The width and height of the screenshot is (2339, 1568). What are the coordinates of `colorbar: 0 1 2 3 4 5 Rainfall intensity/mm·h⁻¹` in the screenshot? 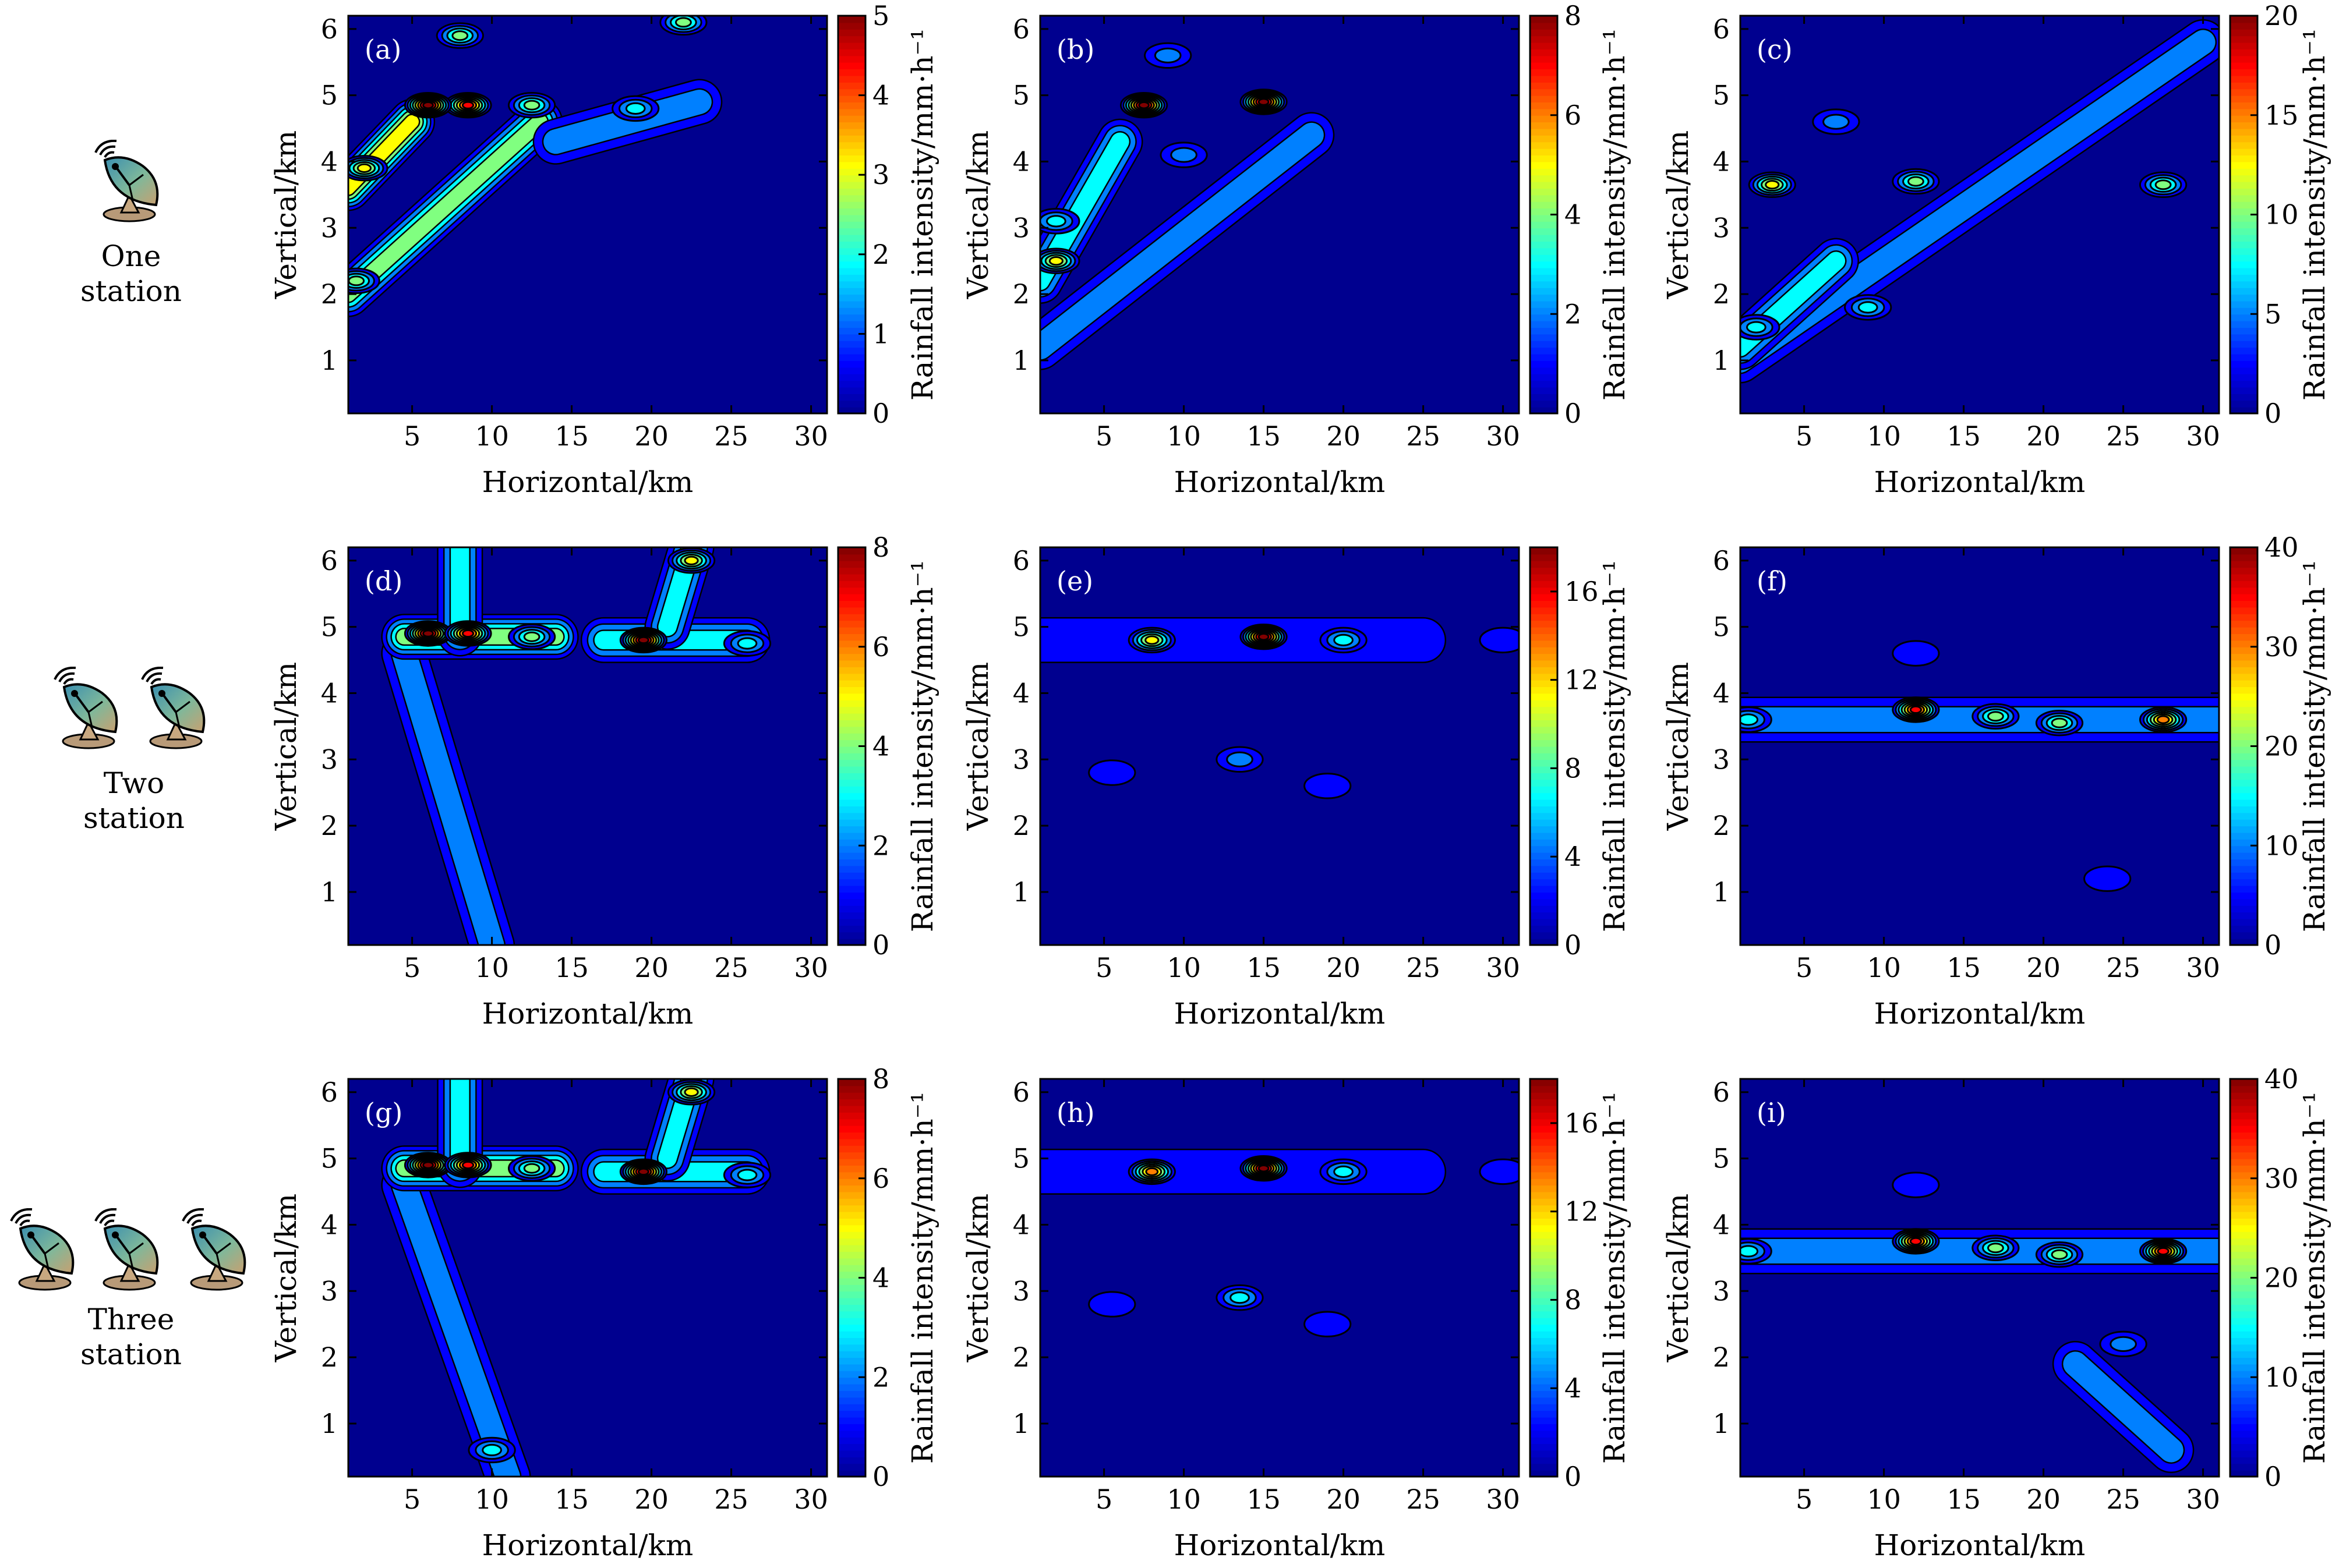 It's located at (888, 215).